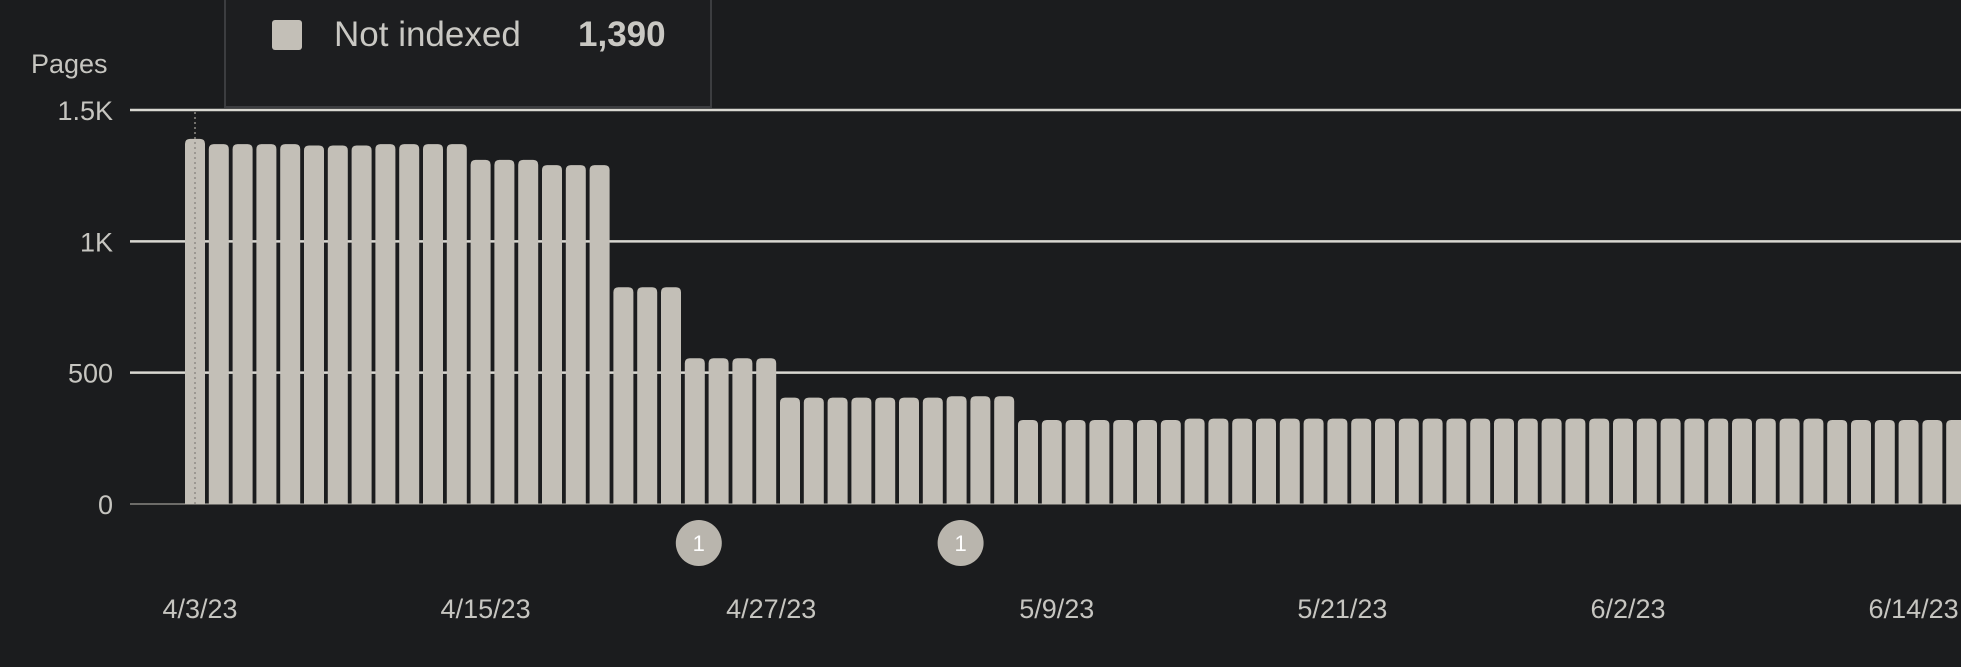 This screenshot has width=1961, height=667. Describe the element at coordinates (790, 450) in the screenshot. I see `bar-4/28/23` at that location.